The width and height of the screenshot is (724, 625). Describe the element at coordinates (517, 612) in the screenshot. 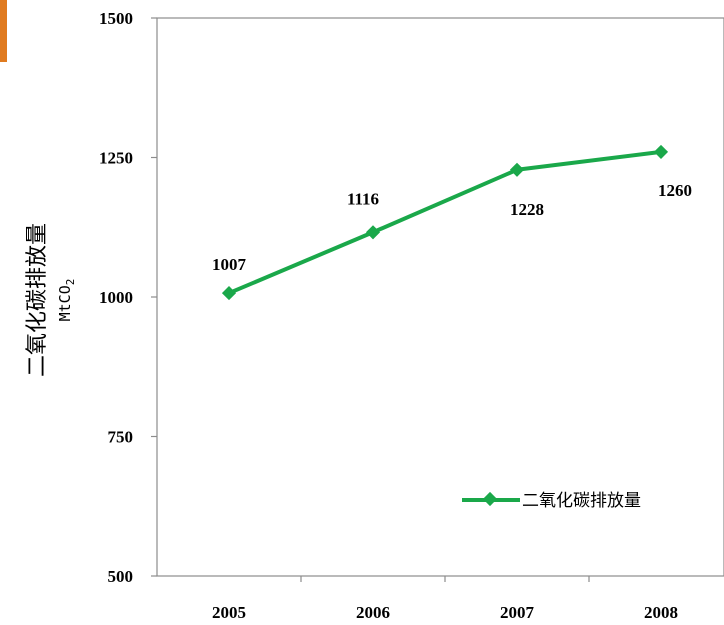

I see `x-tick-label: 2007` at that location.